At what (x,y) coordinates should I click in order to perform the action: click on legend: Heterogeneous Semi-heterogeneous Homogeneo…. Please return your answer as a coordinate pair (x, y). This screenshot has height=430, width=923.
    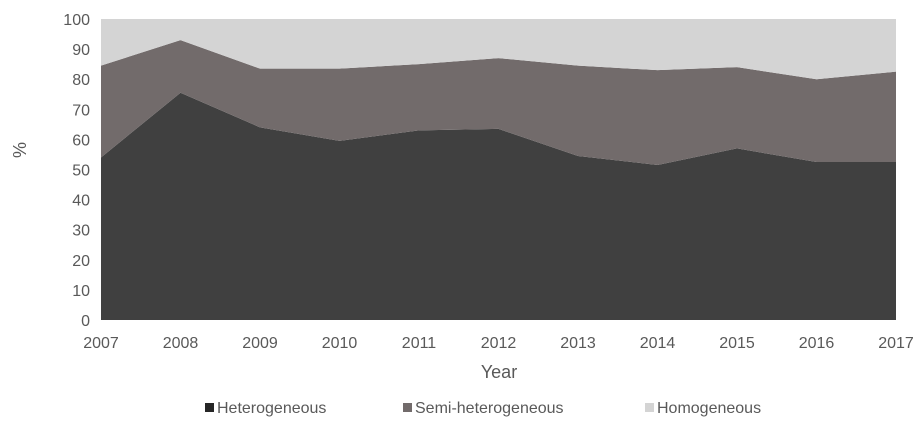
    Looking at the image, I should click on (483, 408).